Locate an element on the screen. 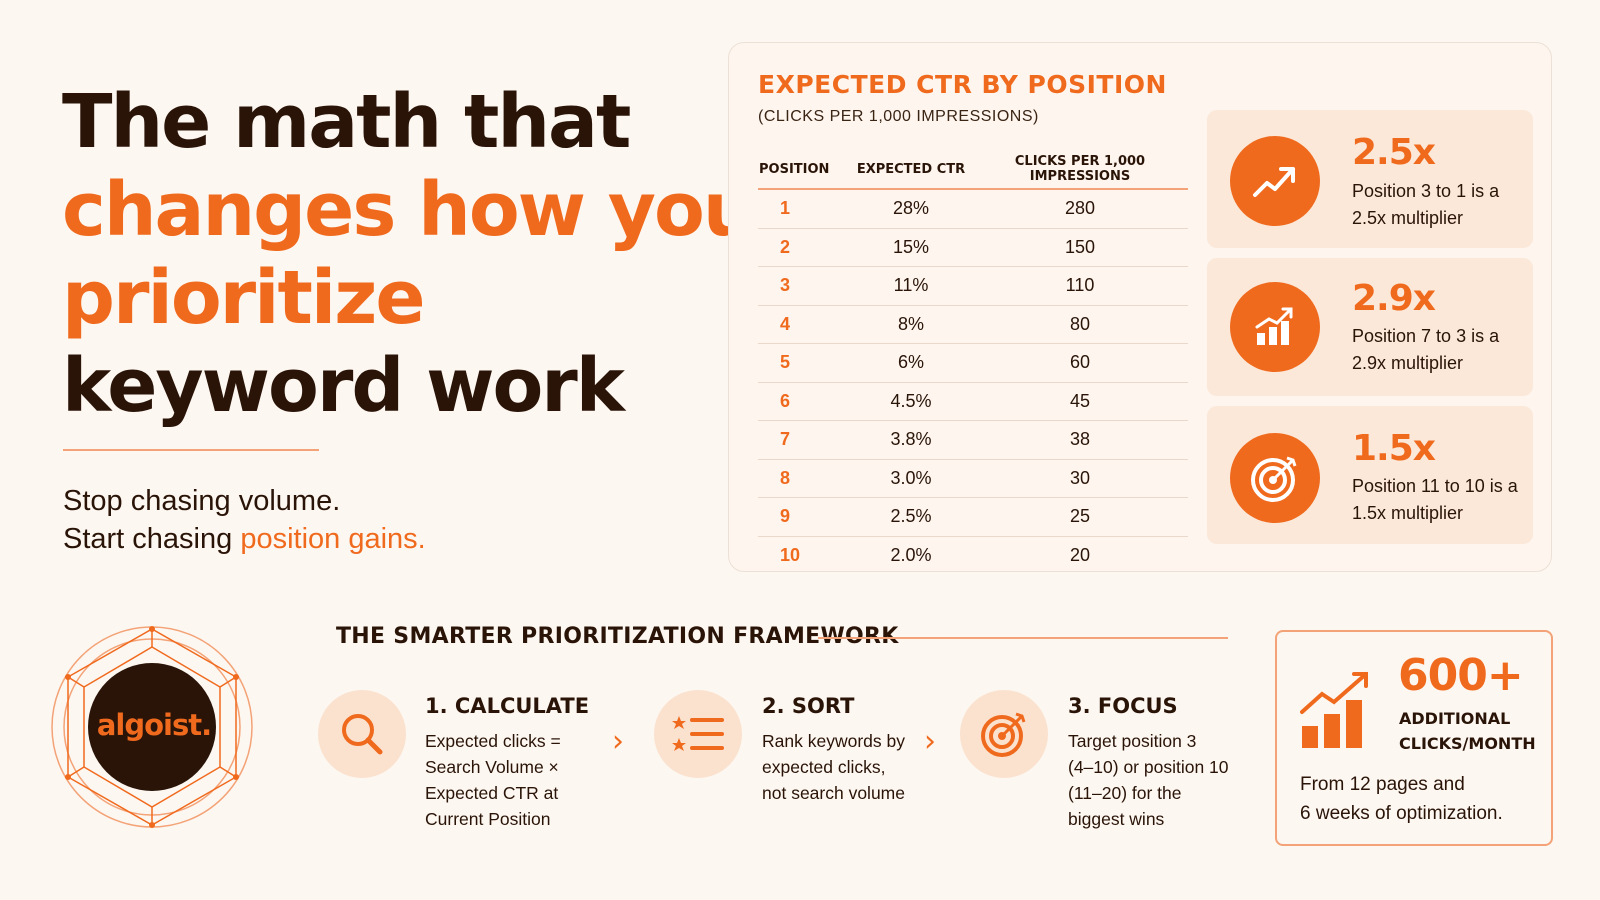 The height and width of the screenshot is (900, 1600). row-position: 4 is located at coordinates (804, 324).